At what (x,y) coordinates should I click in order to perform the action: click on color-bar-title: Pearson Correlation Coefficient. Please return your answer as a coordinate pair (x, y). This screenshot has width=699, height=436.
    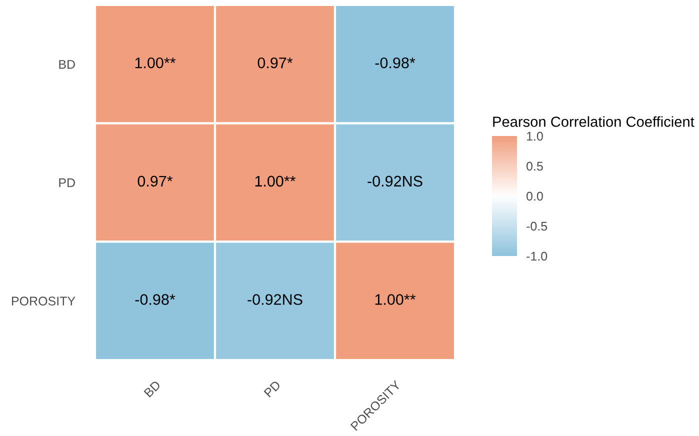
    Looking at the image, I should click on (593, 121).